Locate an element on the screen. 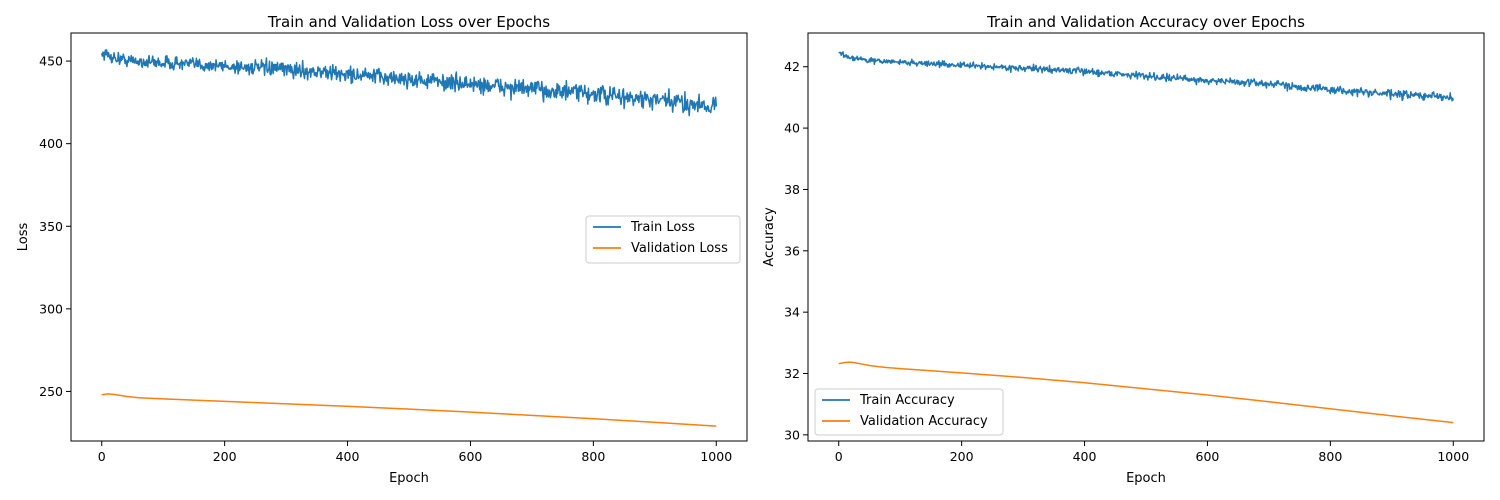 The height and width of the screenshot is (500, 1500). loss-y-tick-label: 400 is located at coordinates (51, 143).